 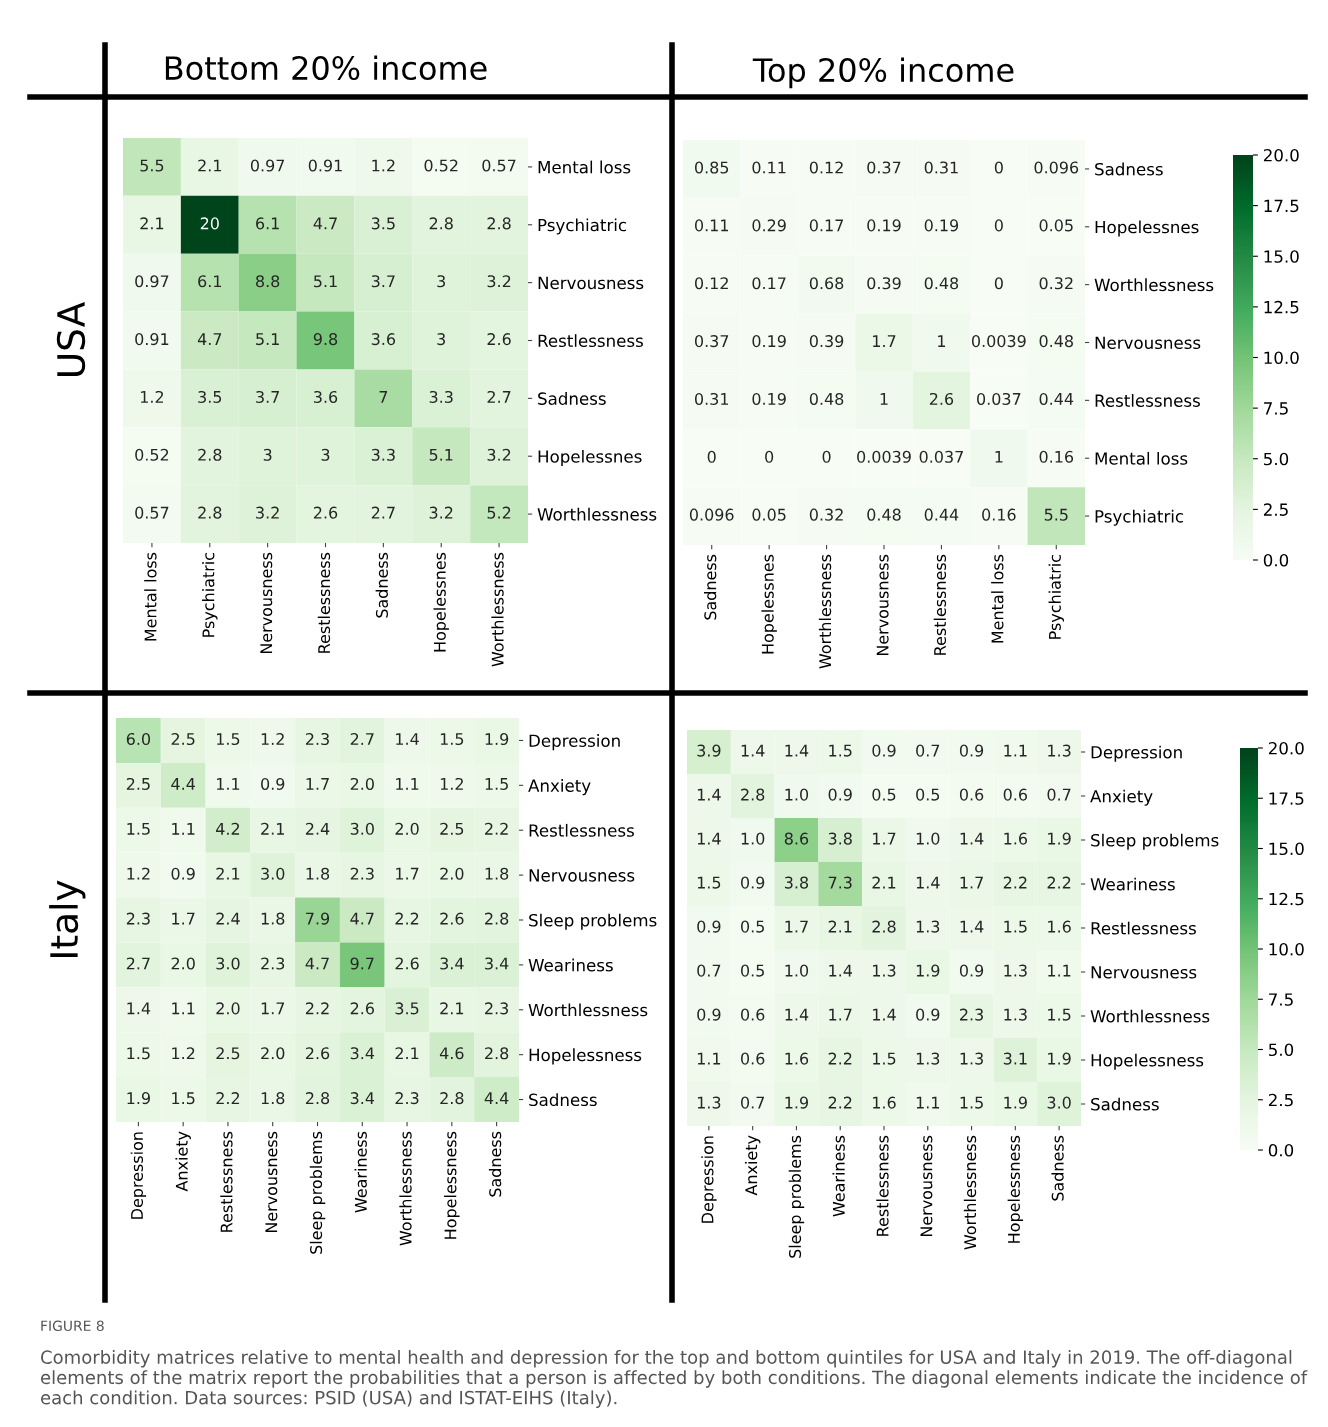 I want to click on data-label: 0, so click(x=998, y=225).